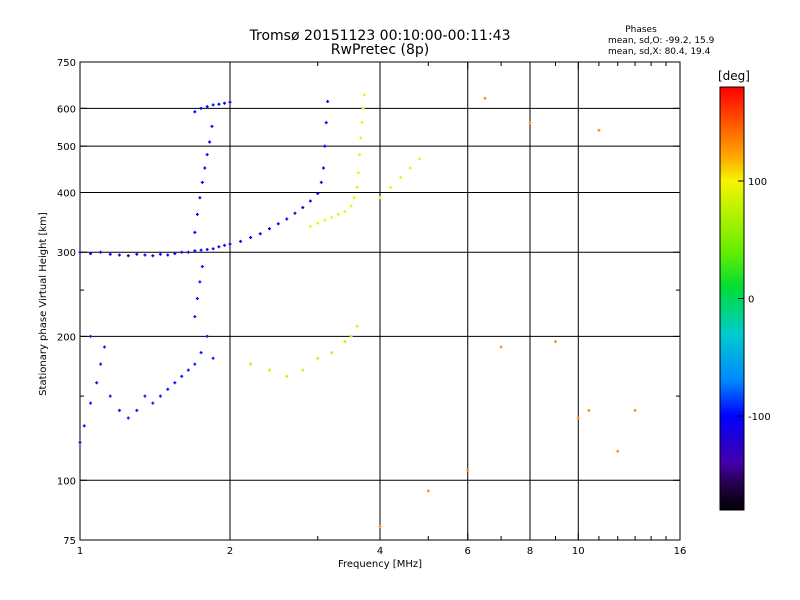  Describe the element at coordinates (43, 304) in the screenshot. I see `y-axis-label: Stationary phase Virtual Height [km]` at that location.